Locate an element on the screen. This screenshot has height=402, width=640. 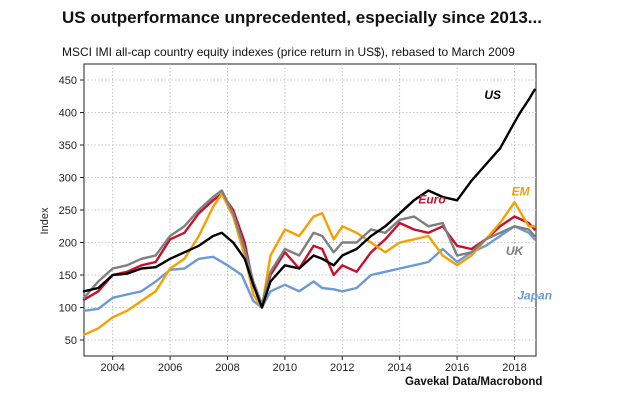
y-axis-title: Index is located at coordinates (45, 220).